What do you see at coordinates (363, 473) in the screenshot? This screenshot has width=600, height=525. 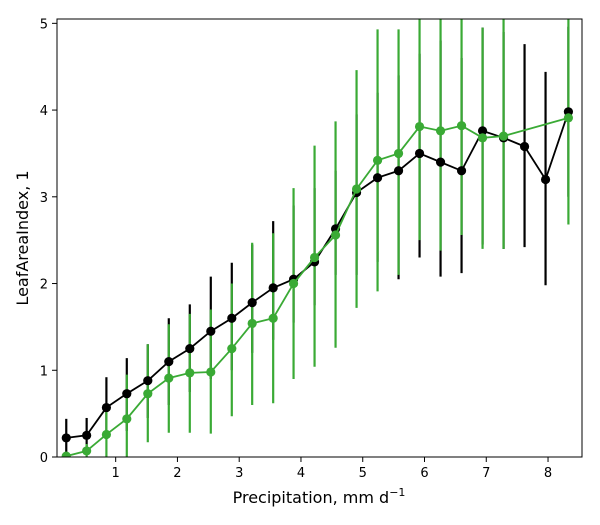 I see `x-tick-label: 5` at bounding box center [363, 473].